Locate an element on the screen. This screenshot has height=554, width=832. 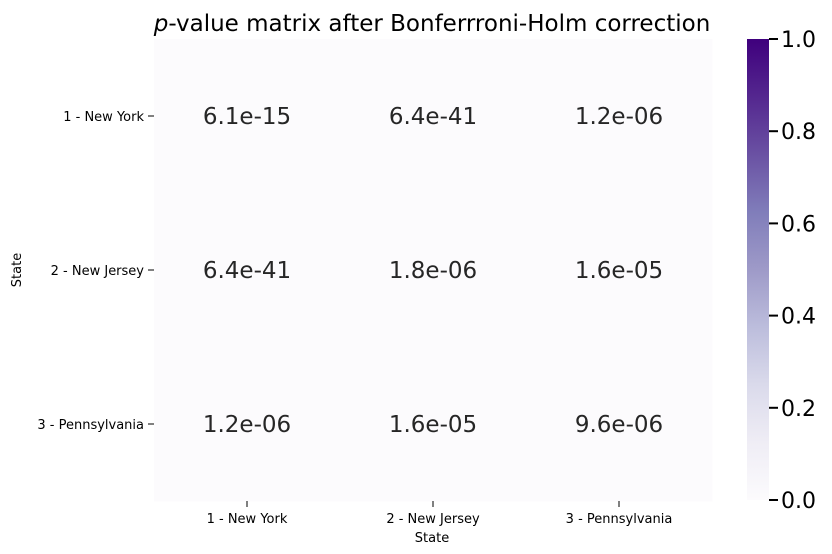
y-tick-label: 2 - New Jersey is located at coordinates (98, 271).